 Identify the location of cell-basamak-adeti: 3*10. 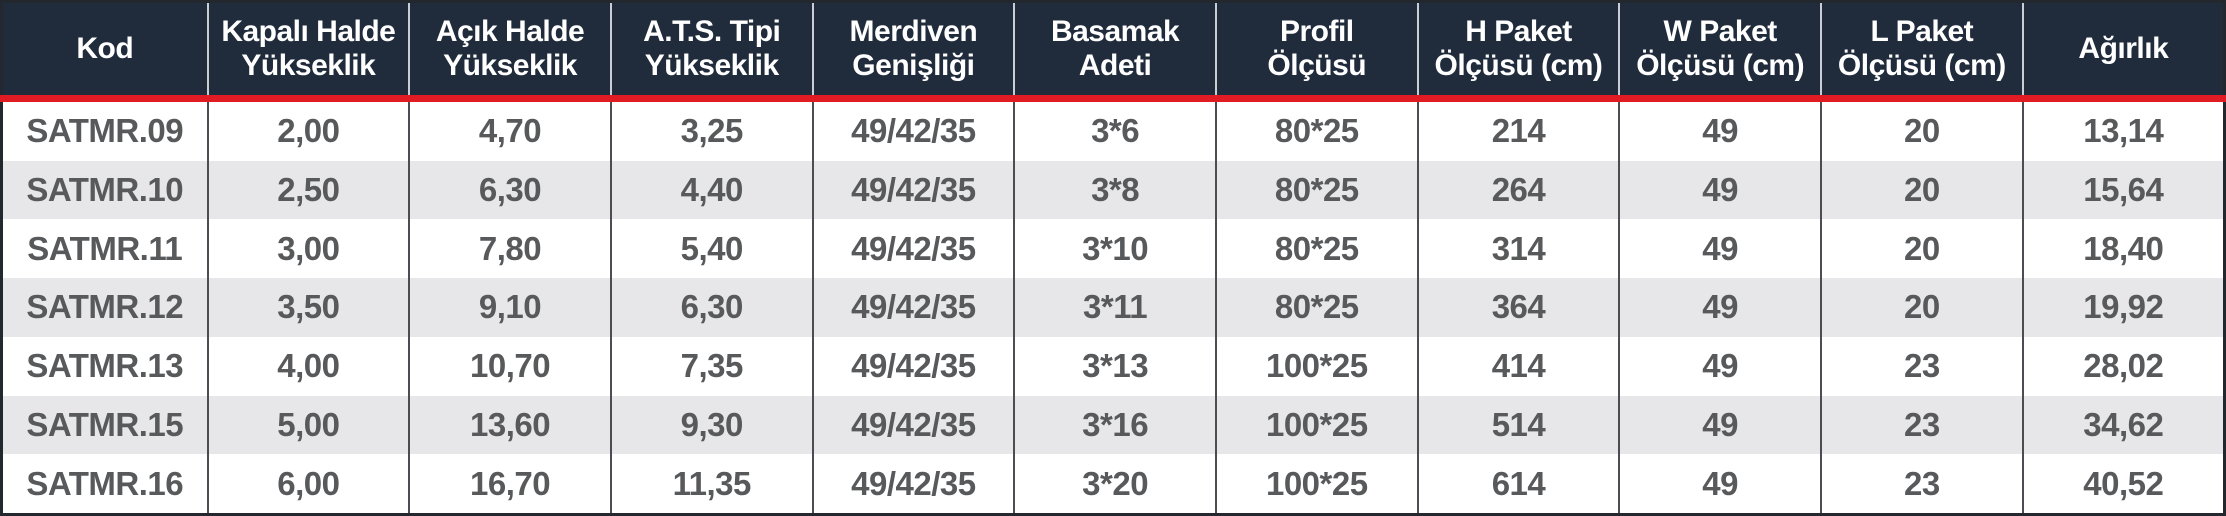
(1115, 249).